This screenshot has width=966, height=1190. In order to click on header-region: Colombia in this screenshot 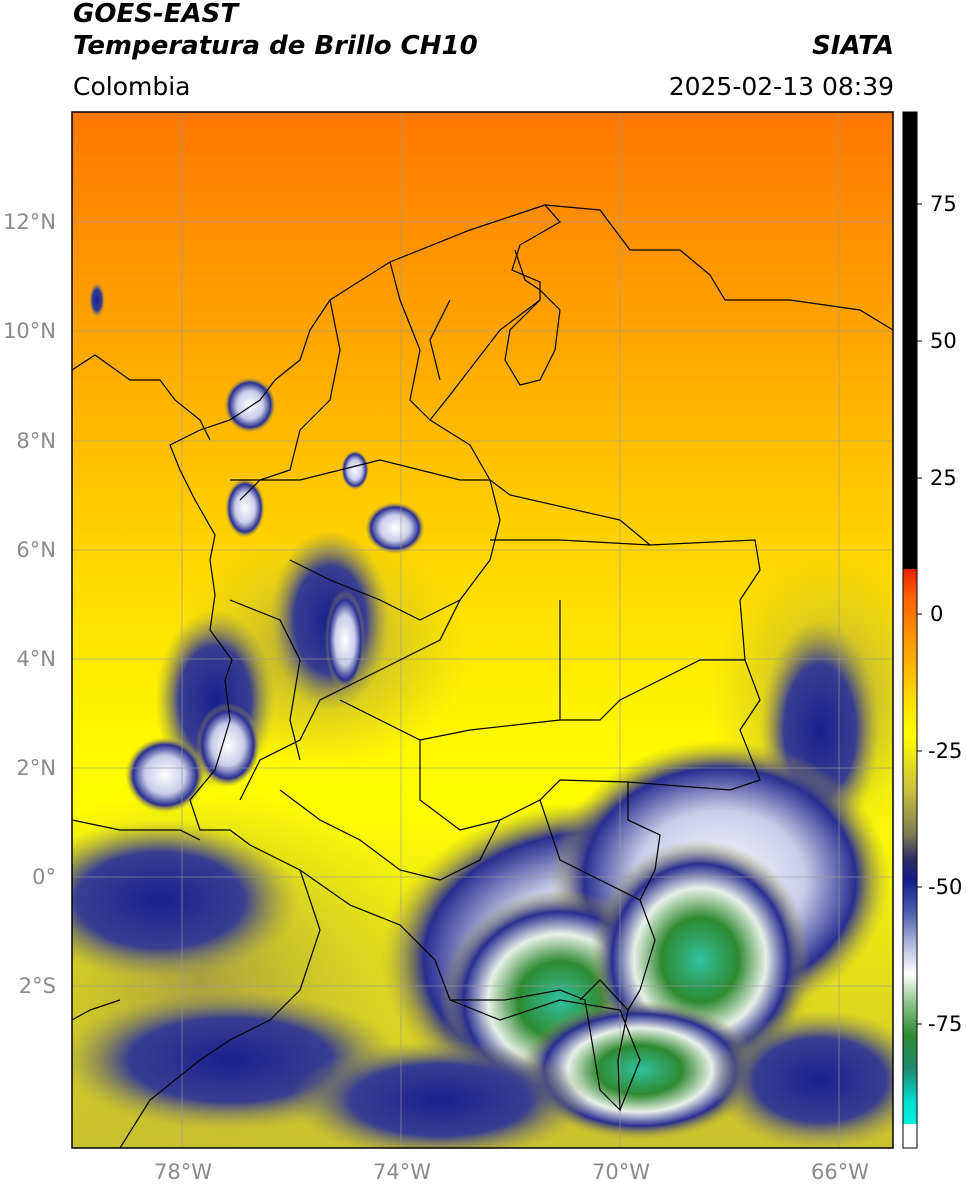, I will do `click(132, 86)`.